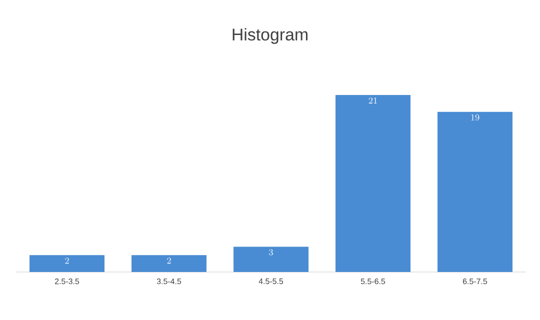  Describe the element at coordinates (270, 36) in the screenshot. I see `chart-title: Histogram` at that location.